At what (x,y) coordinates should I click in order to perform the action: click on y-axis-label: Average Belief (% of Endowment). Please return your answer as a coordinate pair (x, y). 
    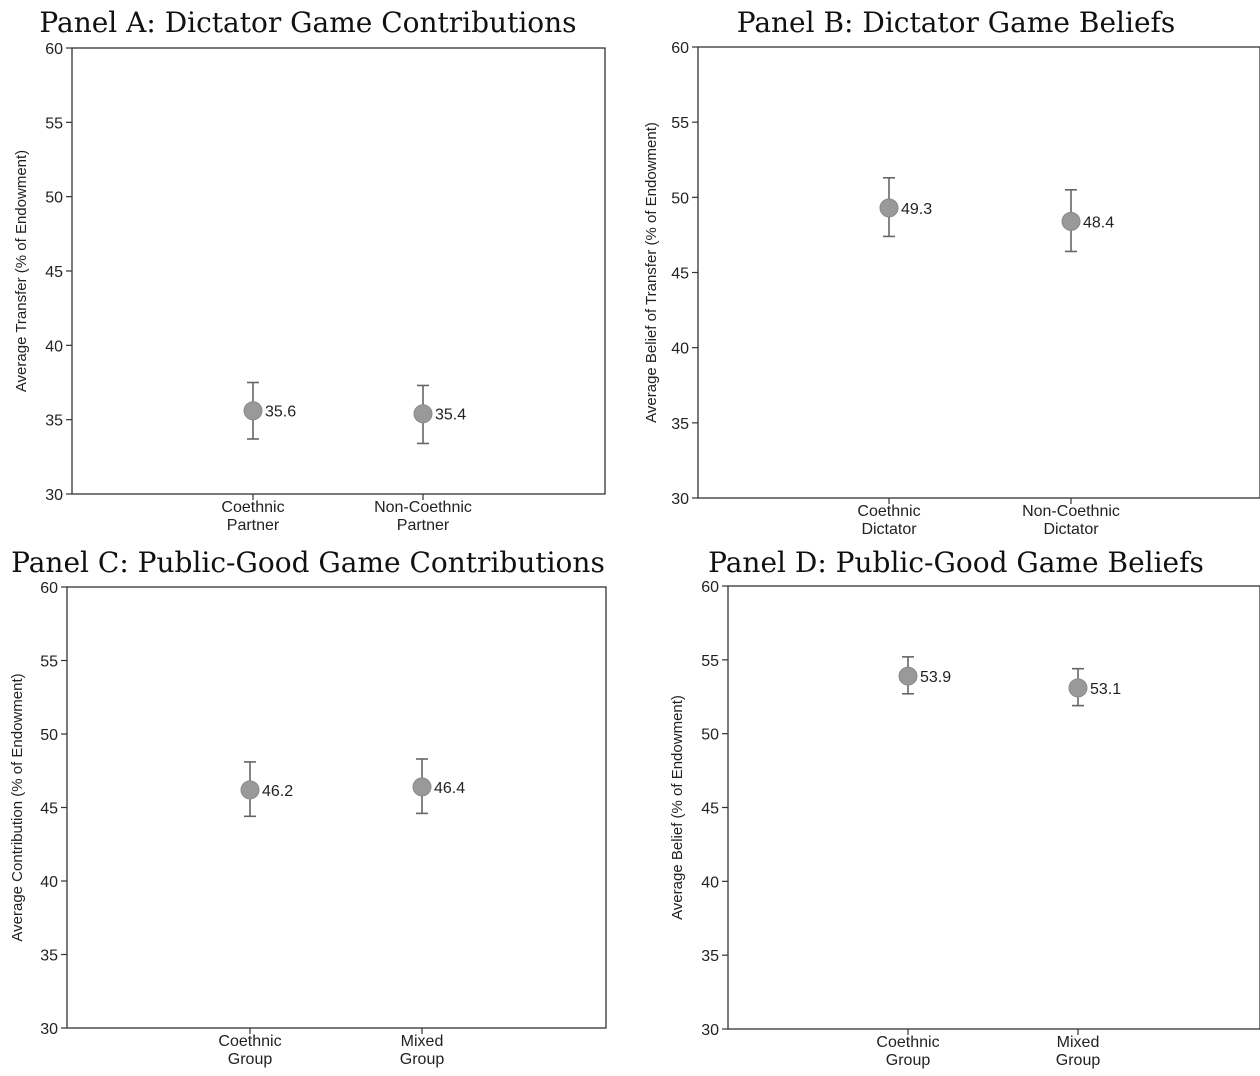
    Looking at the image, I should click on (677, 807).